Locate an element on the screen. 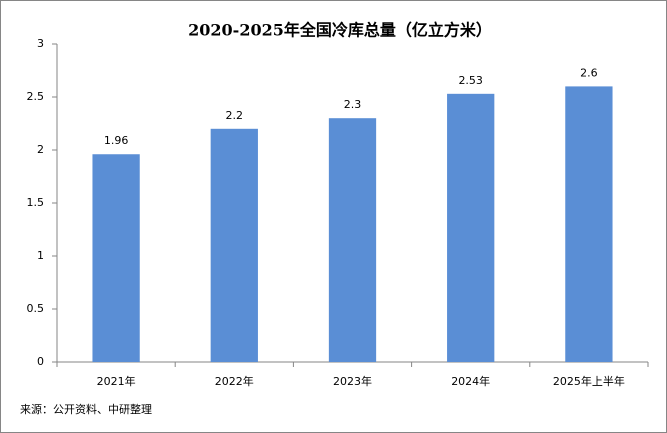  y-tick-label: 1.5 is located at coordinates (36, 202).